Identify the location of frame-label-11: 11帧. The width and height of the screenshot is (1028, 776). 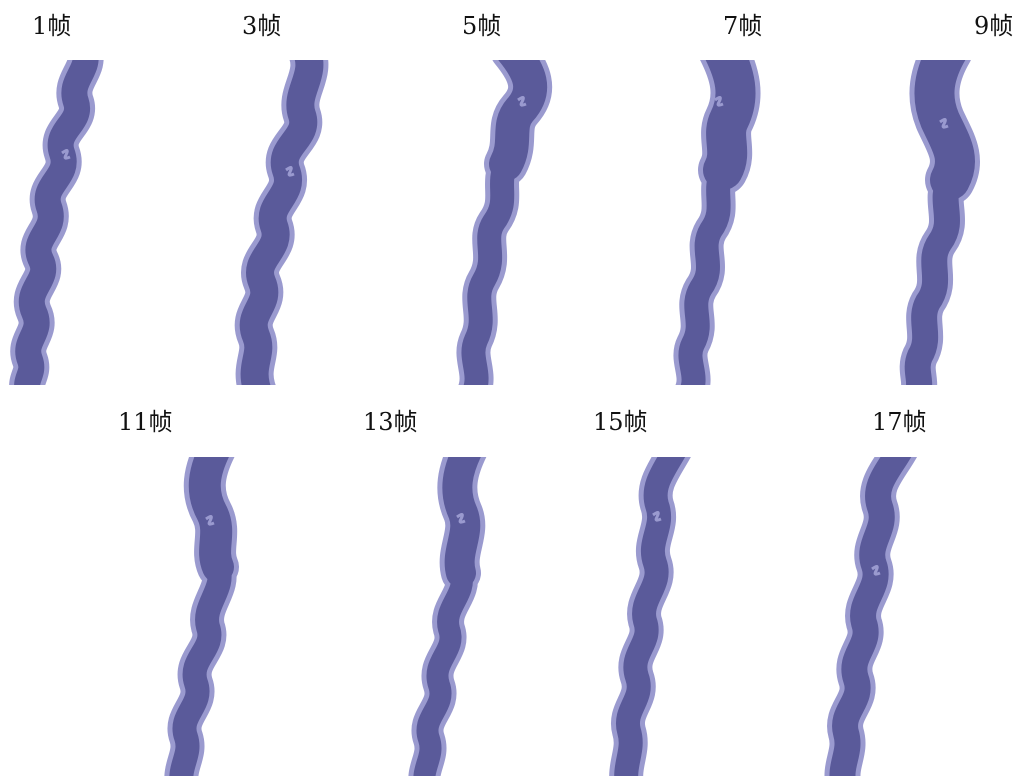
(145, 422).